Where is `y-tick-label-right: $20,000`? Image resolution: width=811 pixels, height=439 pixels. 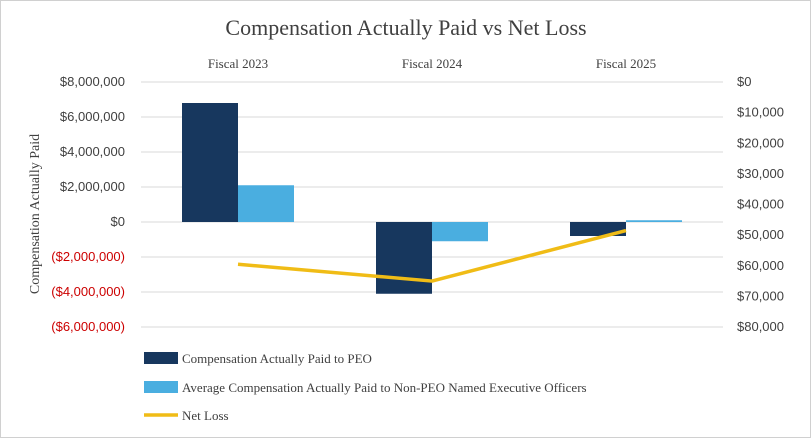 y-tick-label-right: $20,000 is located at coordinates (760, 142).